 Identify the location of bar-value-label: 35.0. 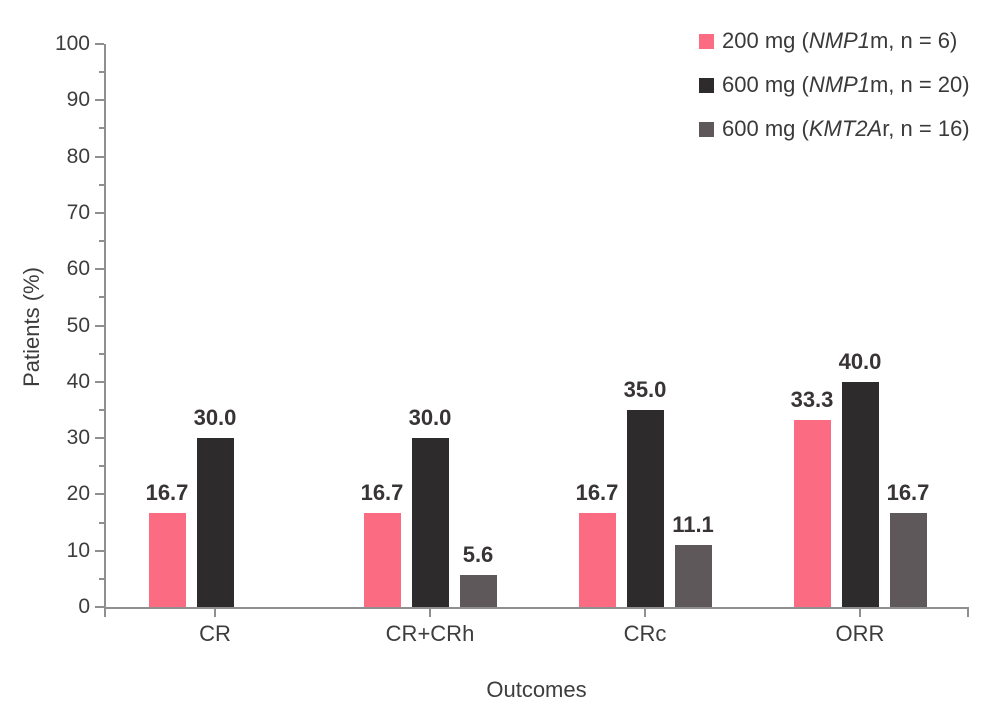
(645, 389).